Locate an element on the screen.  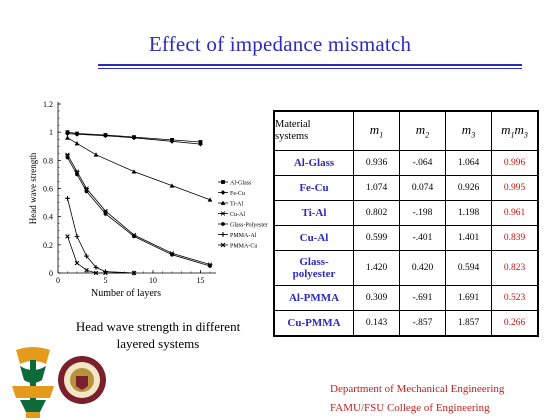
title-underline is located at coordinates (310, 65).